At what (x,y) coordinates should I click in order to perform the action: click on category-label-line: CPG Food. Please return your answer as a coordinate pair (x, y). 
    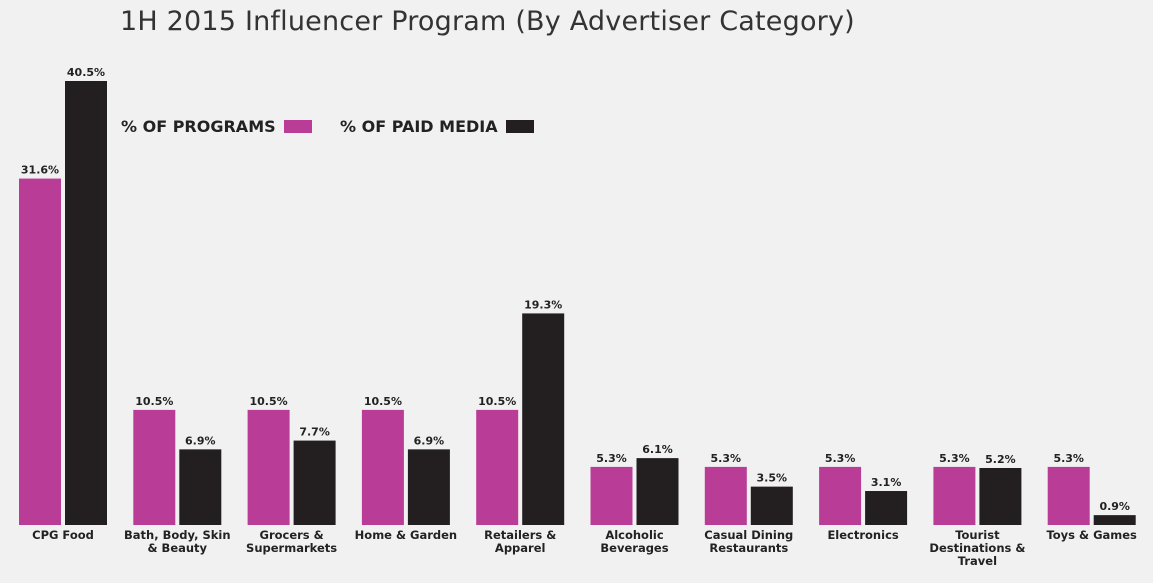
    Looking at the image, I should click on (63, 535).